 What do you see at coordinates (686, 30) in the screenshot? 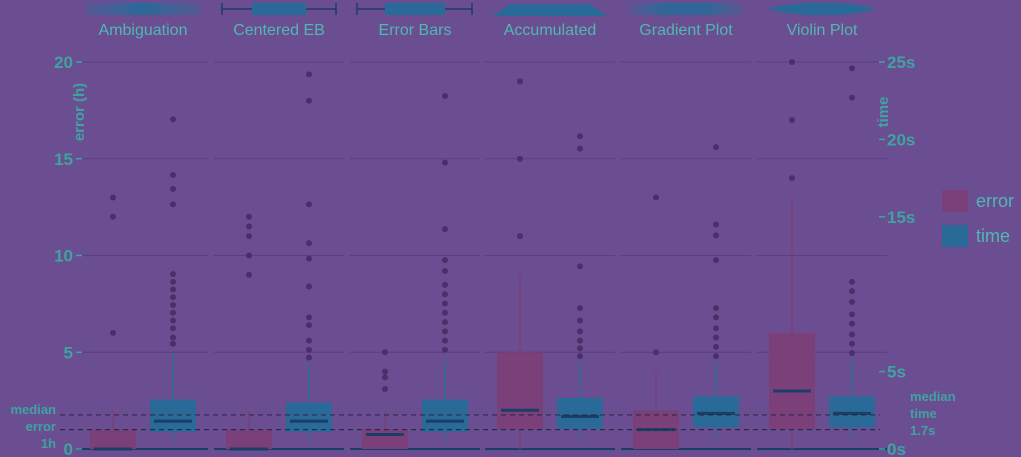
I see `category-label: Gradient Plot` at bounding box center [686, 30].